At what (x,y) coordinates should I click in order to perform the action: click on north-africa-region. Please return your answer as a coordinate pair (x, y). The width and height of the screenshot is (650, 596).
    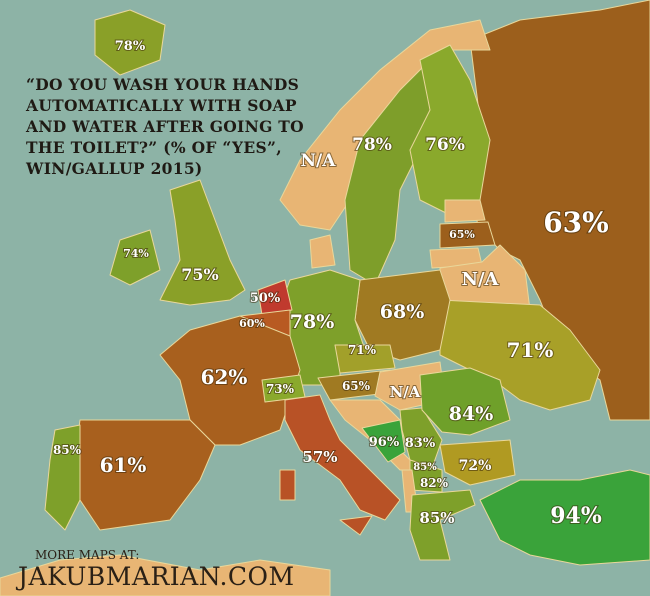
    Looking at the image, I should click on (165, 575).